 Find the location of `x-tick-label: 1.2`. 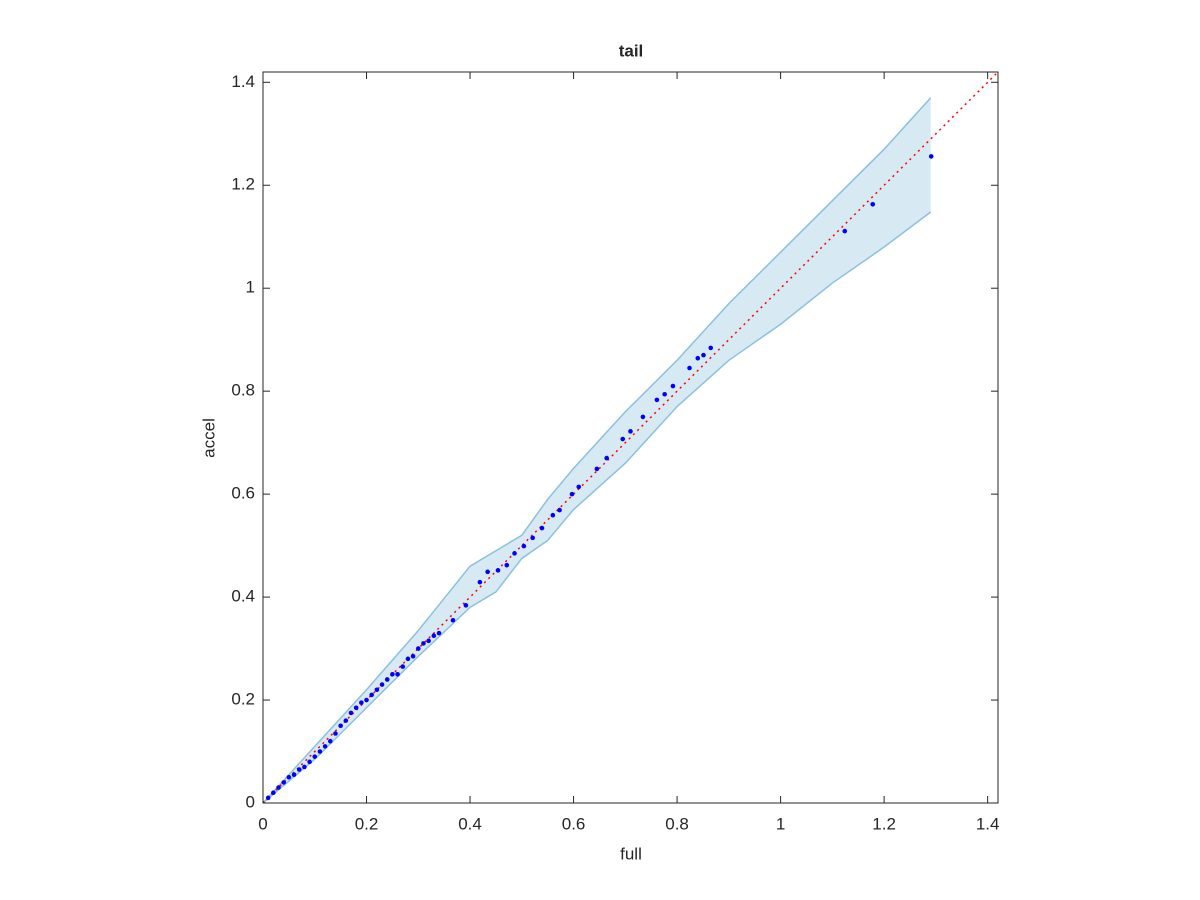

x-tick-label: 1.2 is located at coordinates (884, 823).